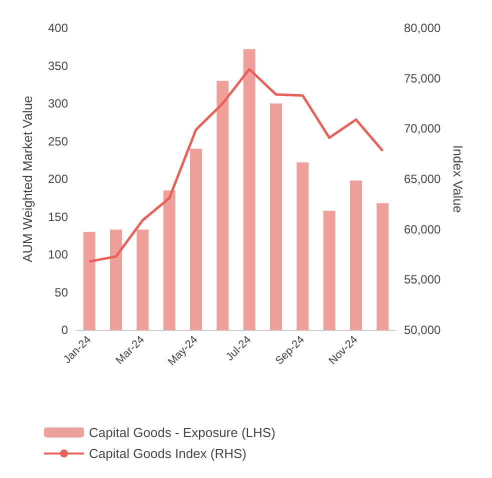 This screenshot has height=478, width=492. What do you see at coordinates (64, 330) in the screenshot?
I see `y-tick-label: 0` at bounding box center [64, 330].